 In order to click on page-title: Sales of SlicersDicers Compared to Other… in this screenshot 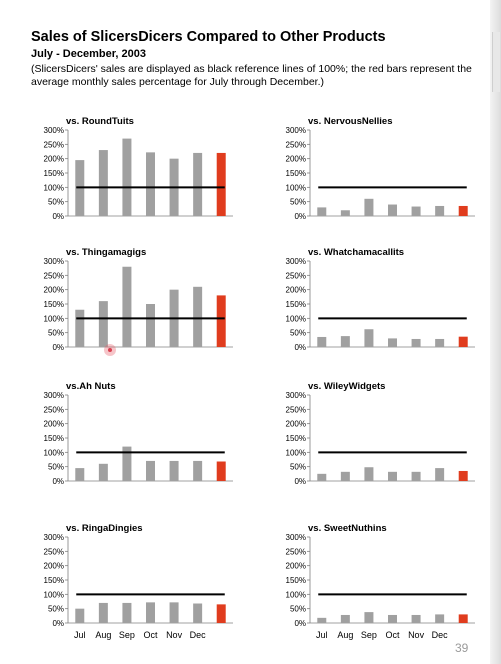, I will do `click(208, 37)`.